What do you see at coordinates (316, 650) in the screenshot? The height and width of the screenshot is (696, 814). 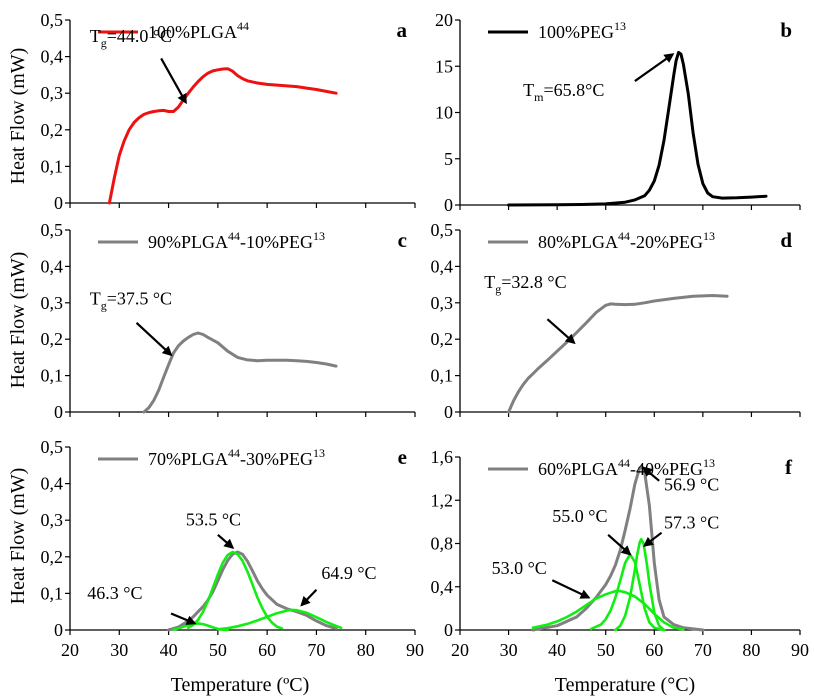 I see `x-tick-label: 70` at bounding box center [316, 650].